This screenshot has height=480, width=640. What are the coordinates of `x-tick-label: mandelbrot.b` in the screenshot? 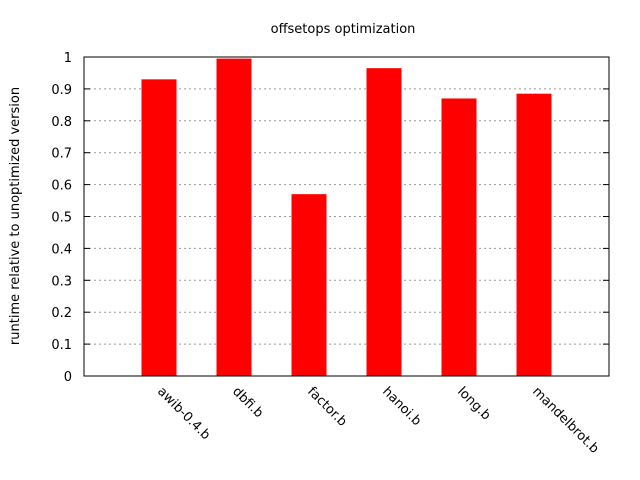 It's located at (565, 420).